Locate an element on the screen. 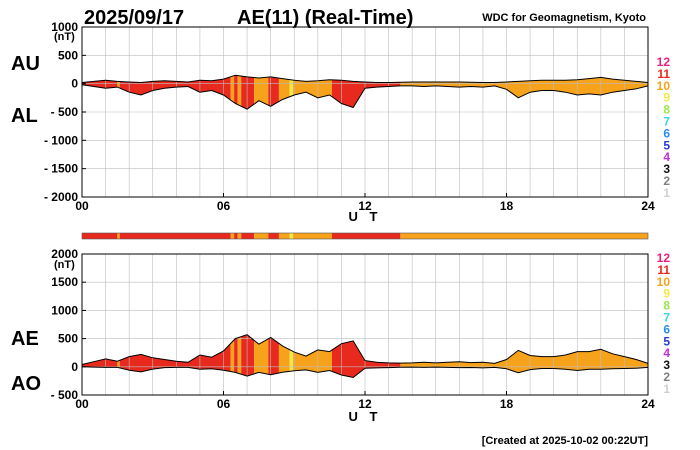 The image size is (700, 450). level-legend-item: 6 is located at coordinates (666, 133).